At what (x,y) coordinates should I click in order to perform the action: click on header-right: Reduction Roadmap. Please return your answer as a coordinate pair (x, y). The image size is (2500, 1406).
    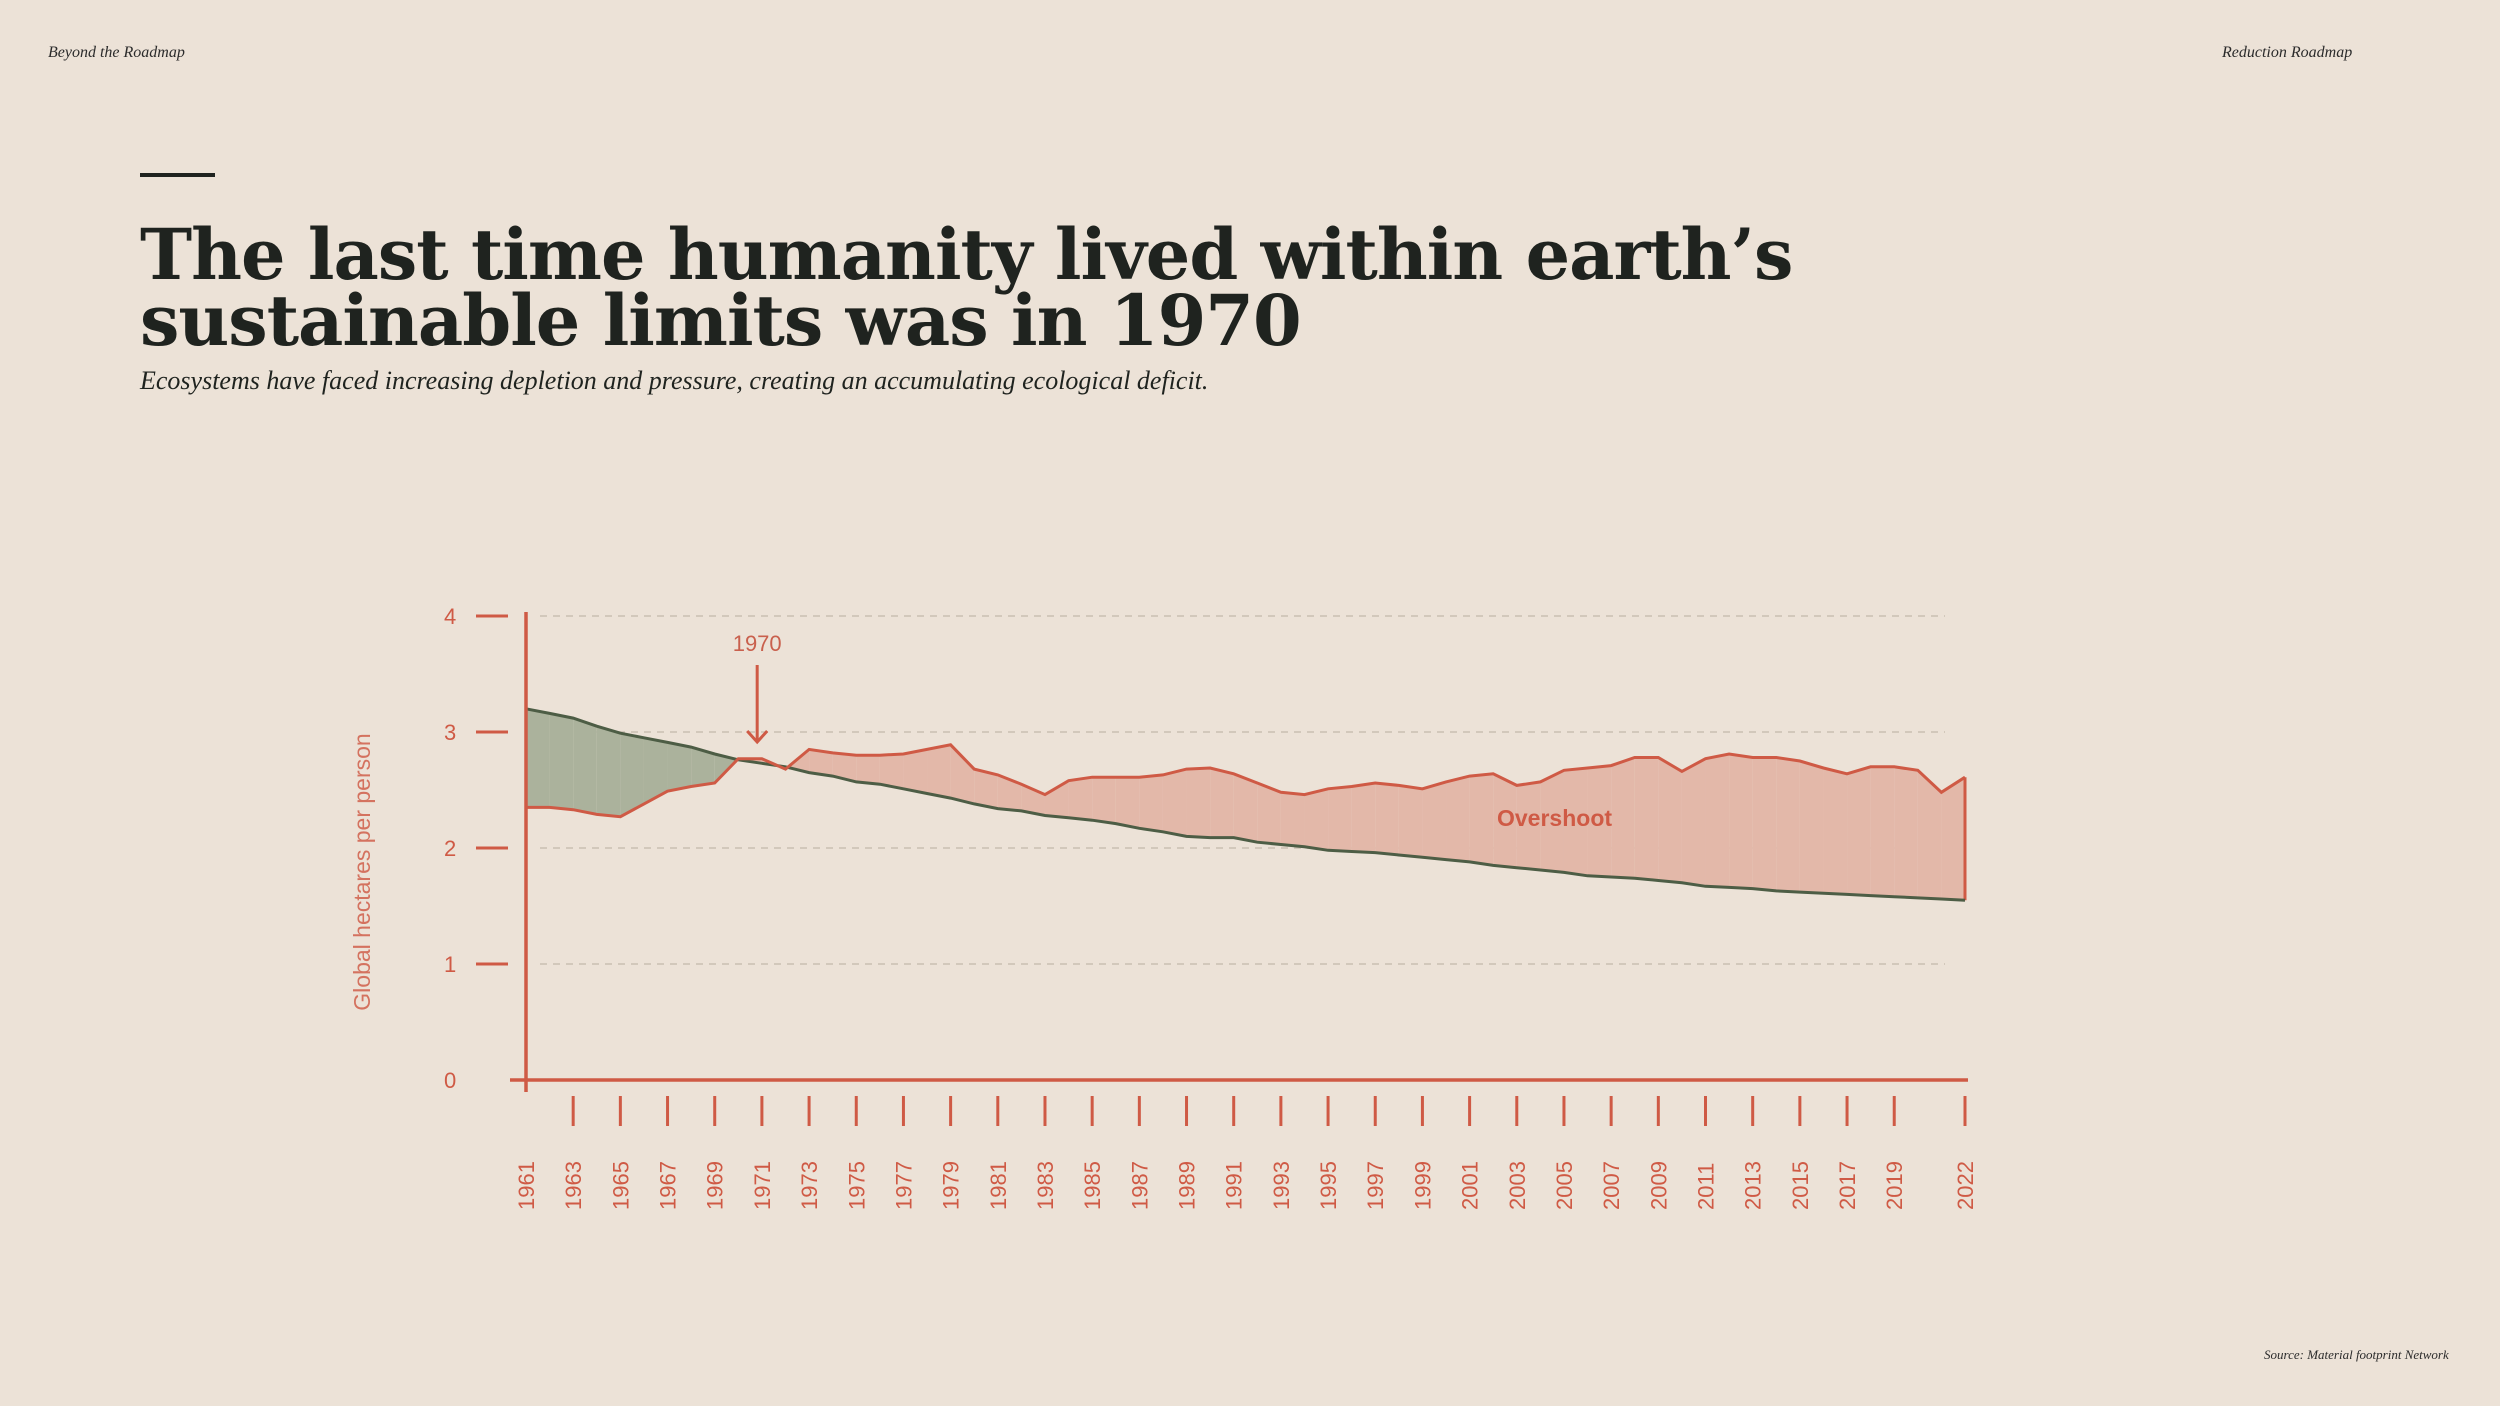
    Looking at the image, I should click on (2287, 52).